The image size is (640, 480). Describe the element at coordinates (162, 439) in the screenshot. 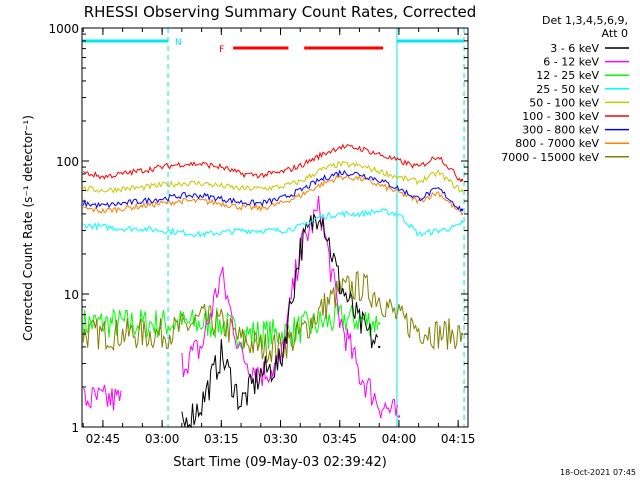

I see `x-tick-label: 03:00` at that location.